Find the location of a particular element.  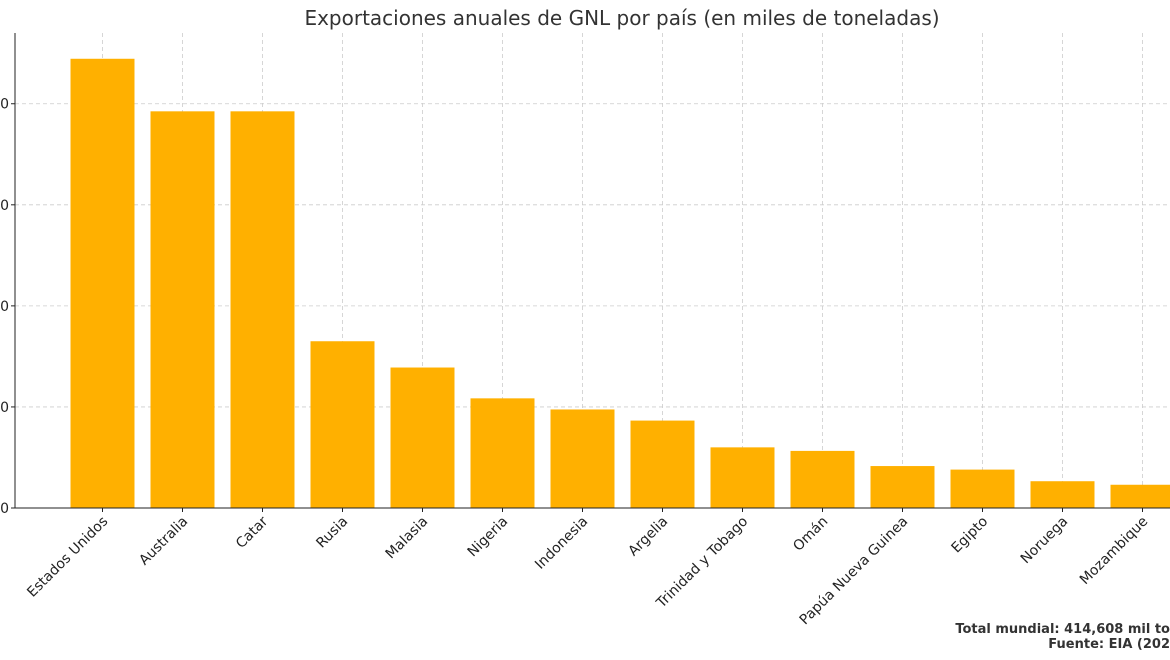

y-tick-labels: 0 0 0 0 0 is located at coordinates (7, 307).